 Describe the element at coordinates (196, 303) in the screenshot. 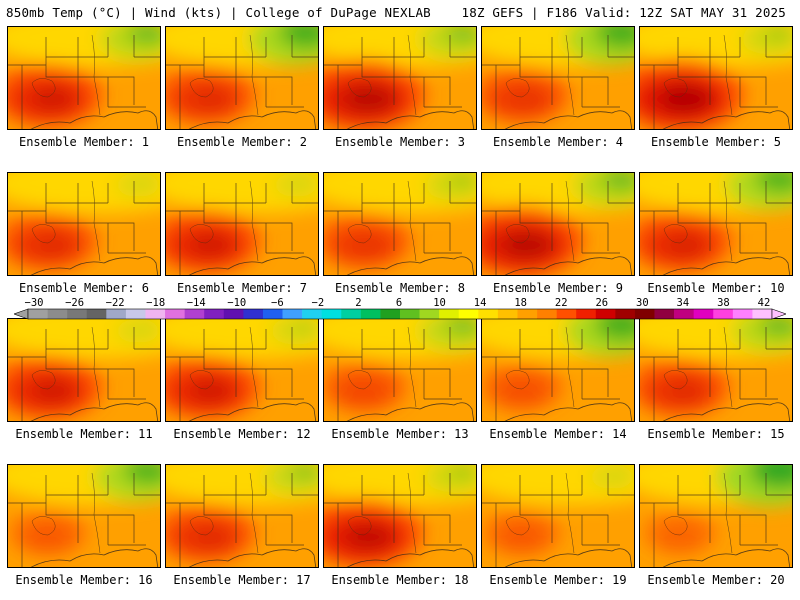

I see `colorbar-tick-label: −14` at that location.